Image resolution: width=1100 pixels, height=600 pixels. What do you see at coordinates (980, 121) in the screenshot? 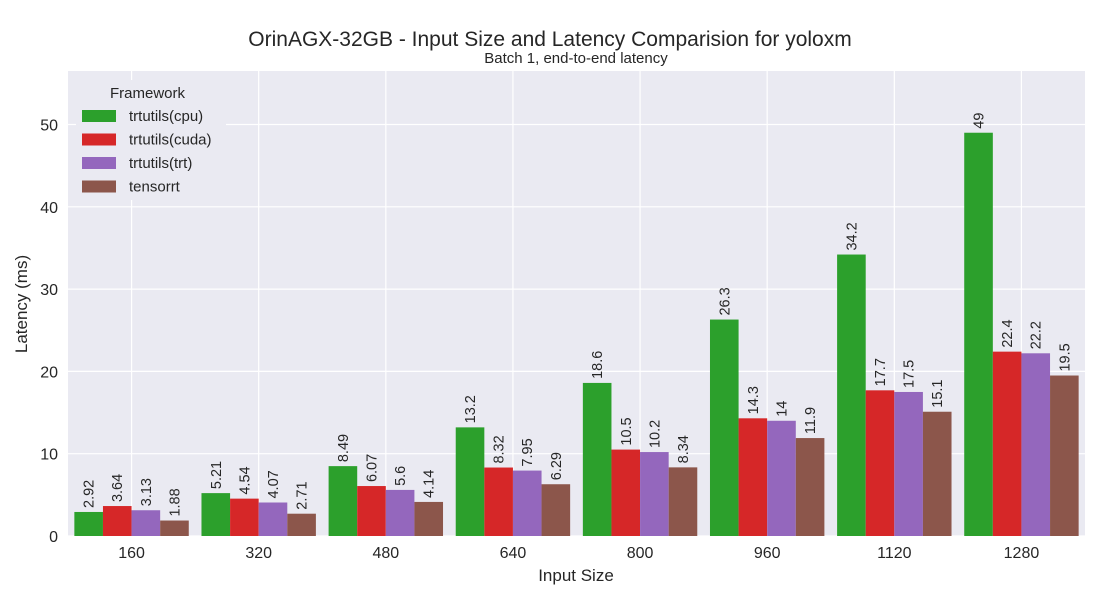
I see `bar-value-label: 49` at bounding box center [980, 121].